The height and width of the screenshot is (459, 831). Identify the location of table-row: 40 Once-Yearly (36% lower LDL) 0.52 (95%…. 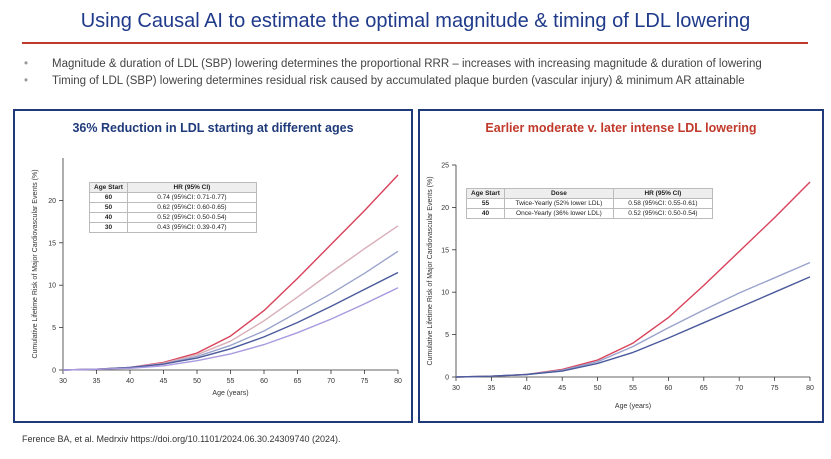
(589, 213).